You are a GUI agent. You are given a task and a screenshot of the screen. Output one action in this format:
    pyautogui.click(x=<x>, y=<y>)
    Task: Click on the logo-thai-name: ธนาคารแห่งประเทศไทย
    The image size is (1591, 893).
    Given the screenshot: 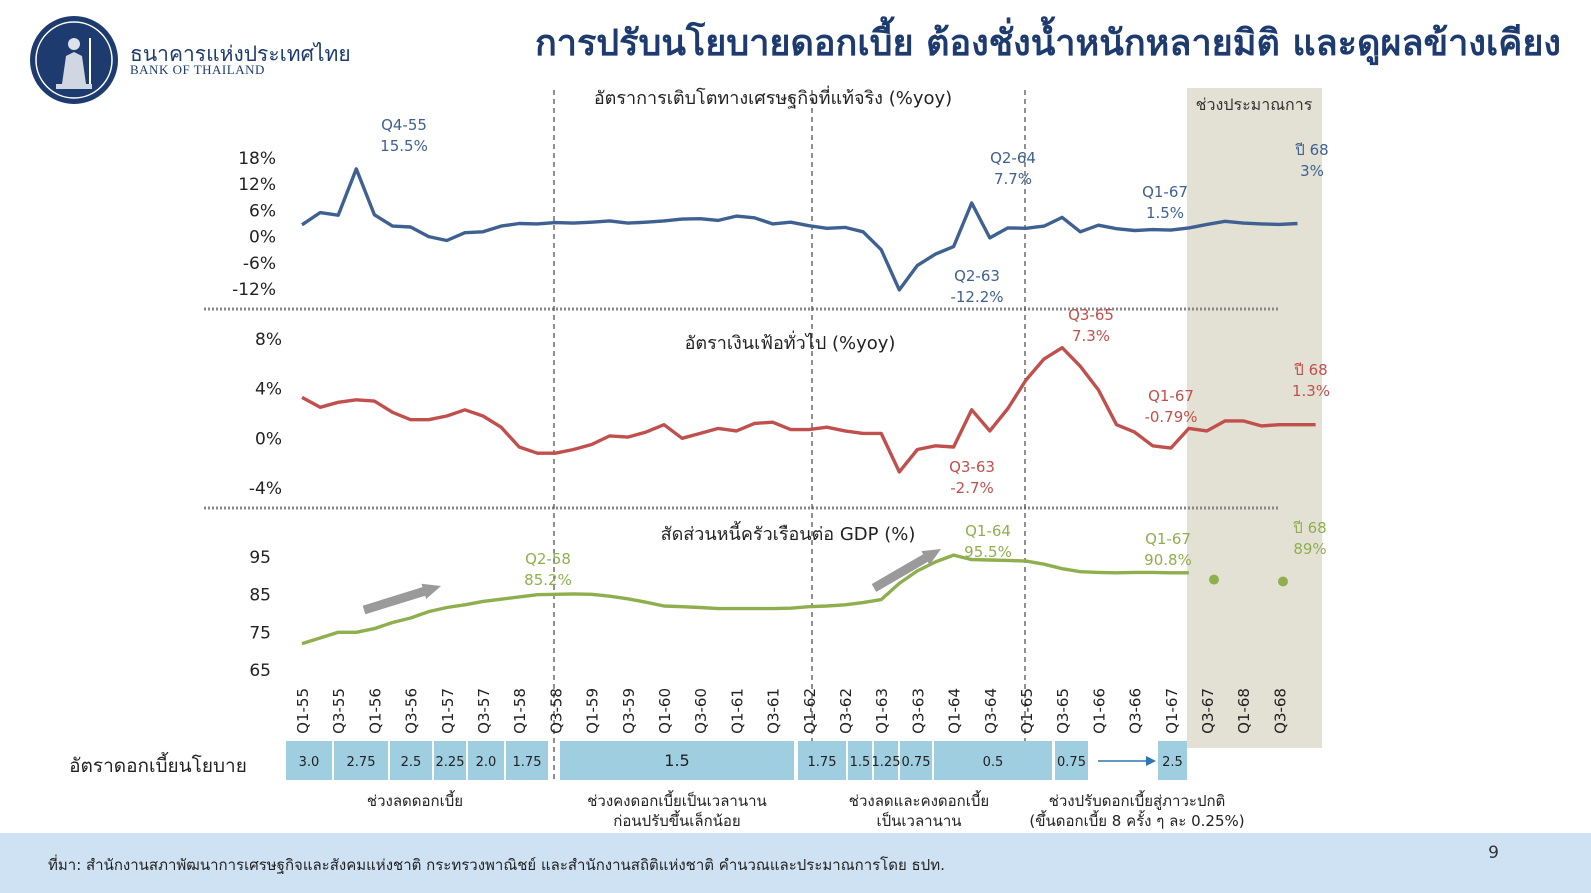 What is the action you would take?
    pyautogui.click(x=240, y=54)
    